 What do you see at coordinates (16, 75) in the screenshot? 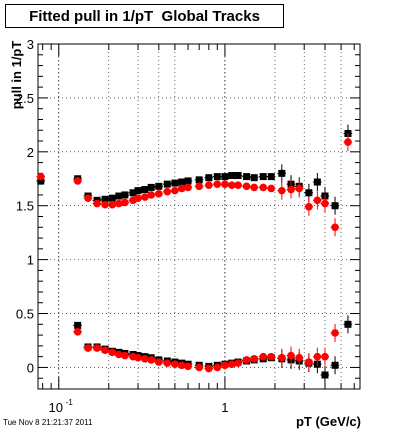
I see `y-axis-label: pull in 1/pT` at bounding box center [16, 75].